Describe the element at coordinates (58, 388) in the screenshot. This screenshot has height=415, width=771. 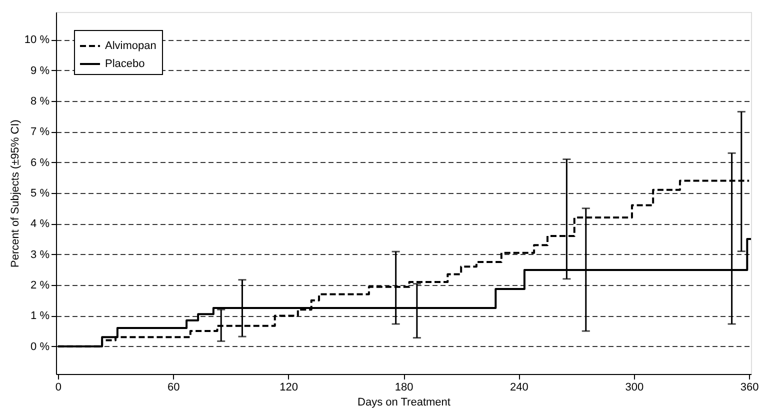
I see `x-tick-label: 0` at that location.